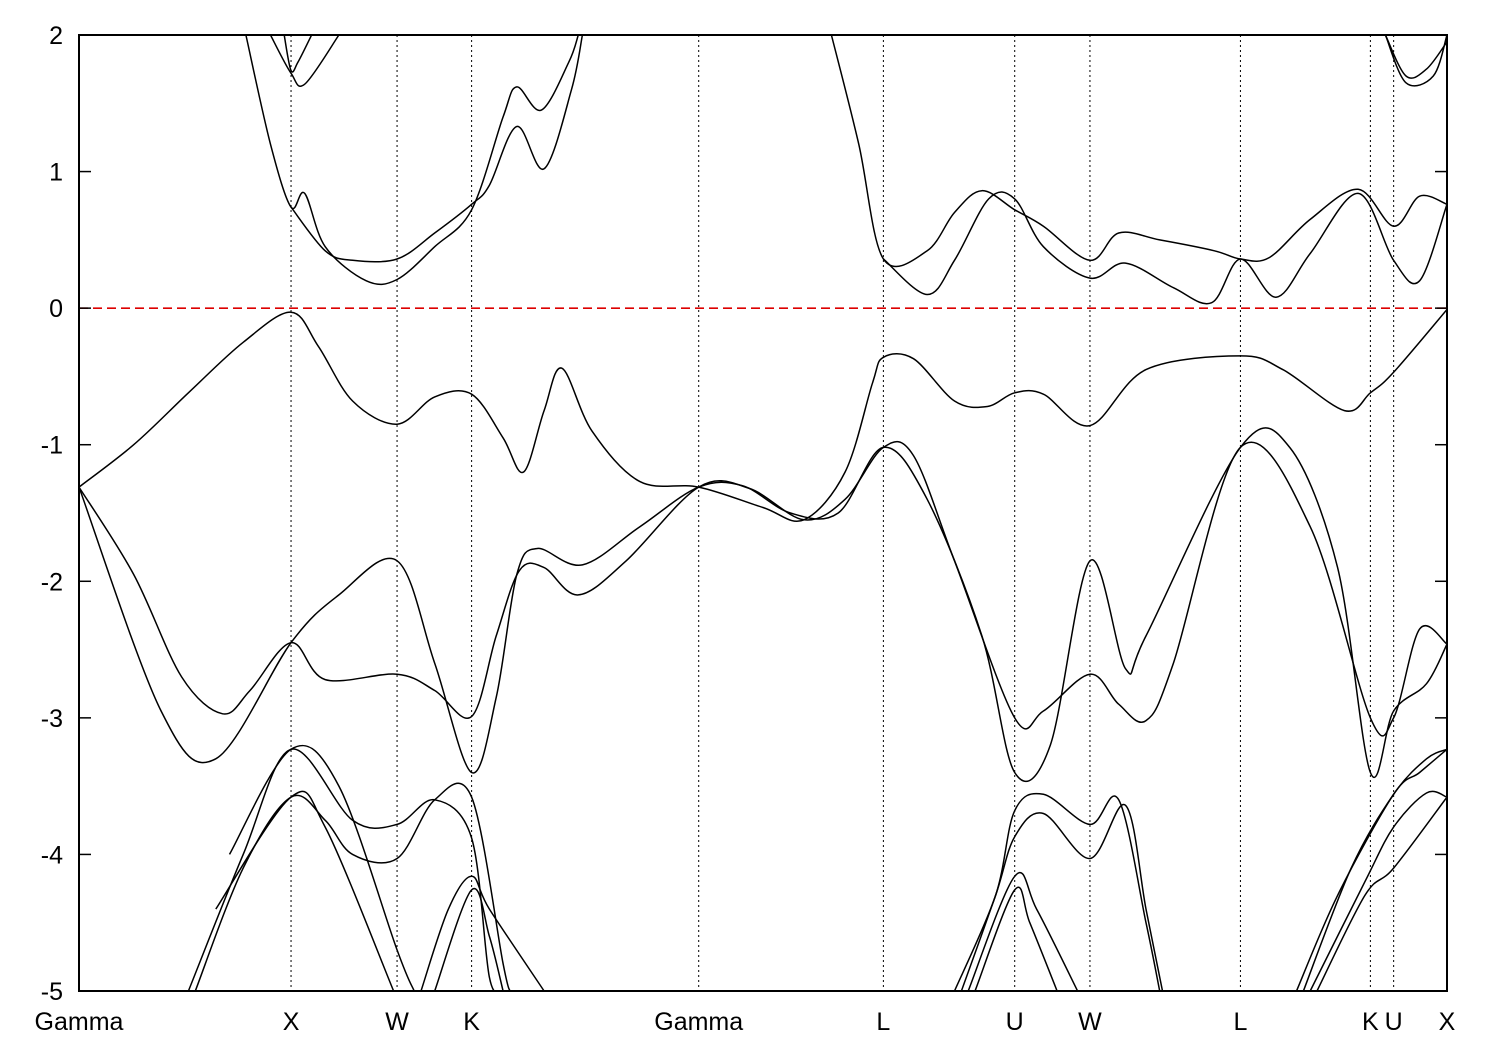  What do you see at coordinates (745, 1022) in the screenshot?
I see `x-axis-ticks: Gamma X W K Gamma L U W L K U X` at bounding box center [745, 1022].